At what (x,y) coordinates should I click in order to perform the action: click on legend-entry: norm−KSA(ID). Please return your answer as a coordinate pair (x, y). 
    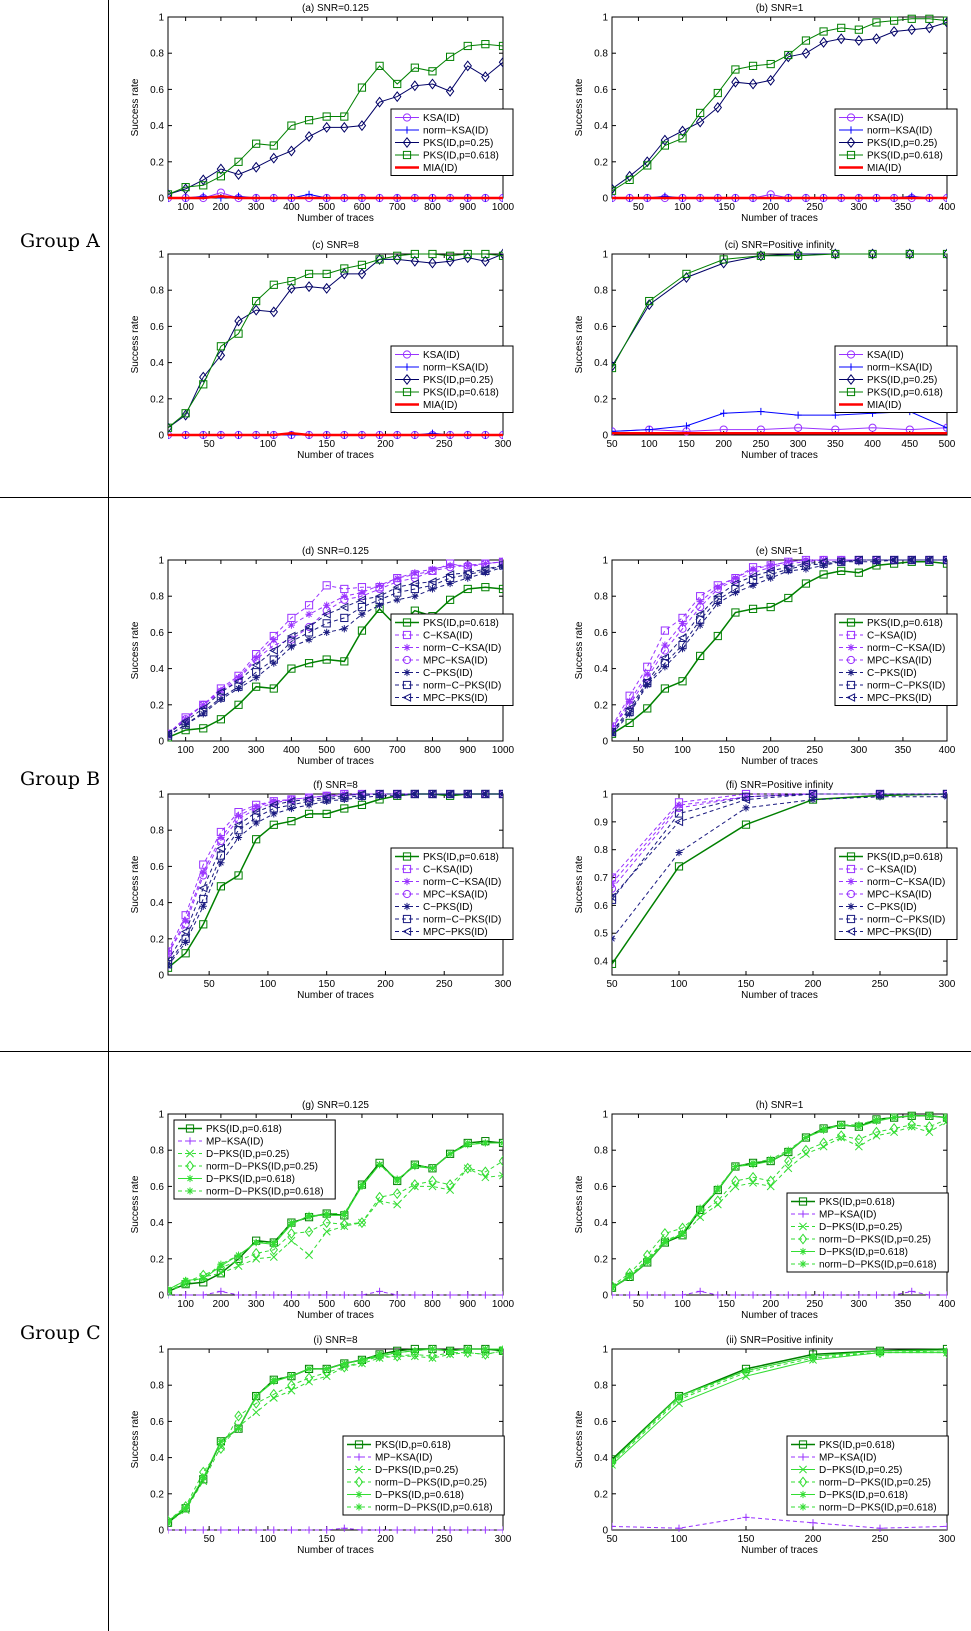
    Looking at the image, I should click on (899, 368).